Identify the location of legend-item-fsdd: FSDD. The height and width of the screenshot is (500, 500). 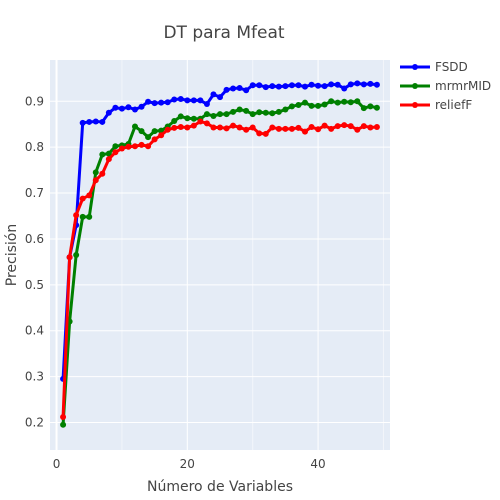
(434, 67).